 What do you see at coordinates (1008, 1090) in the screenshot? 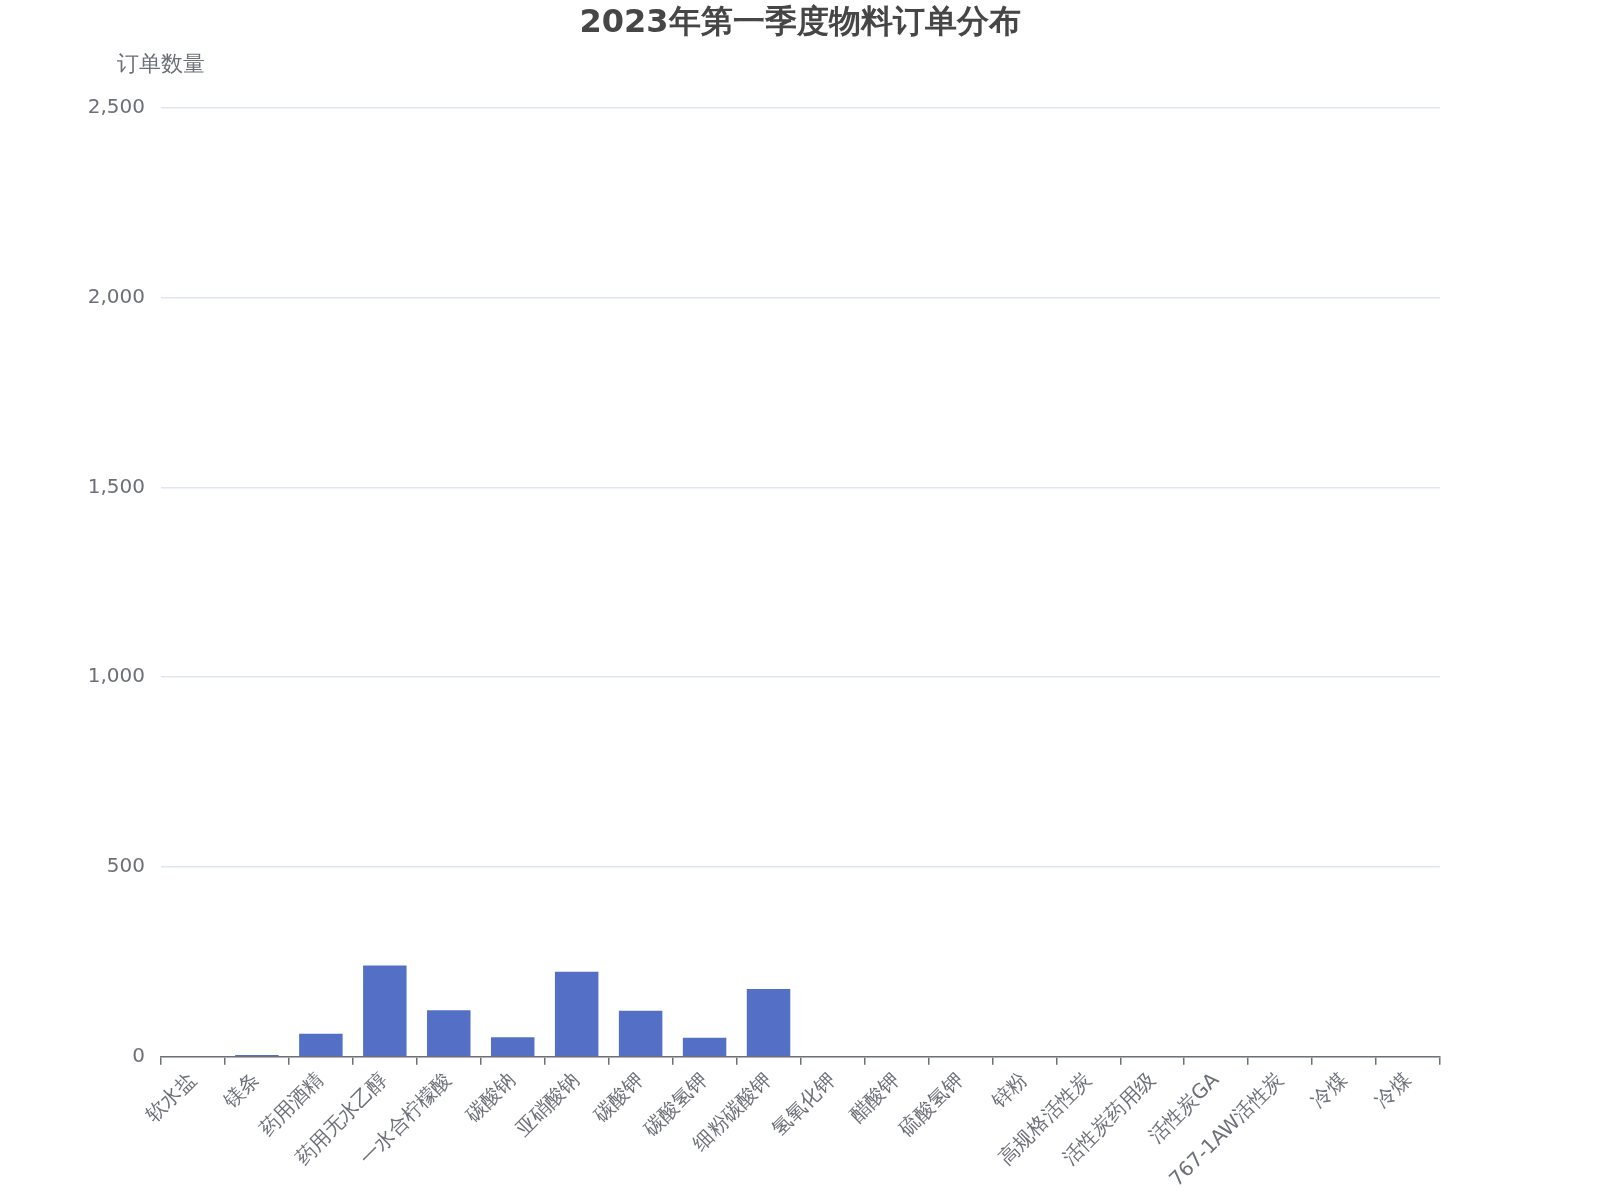
I see `x-tick-label: 锌粉` at bounding box center [1008, 1090].